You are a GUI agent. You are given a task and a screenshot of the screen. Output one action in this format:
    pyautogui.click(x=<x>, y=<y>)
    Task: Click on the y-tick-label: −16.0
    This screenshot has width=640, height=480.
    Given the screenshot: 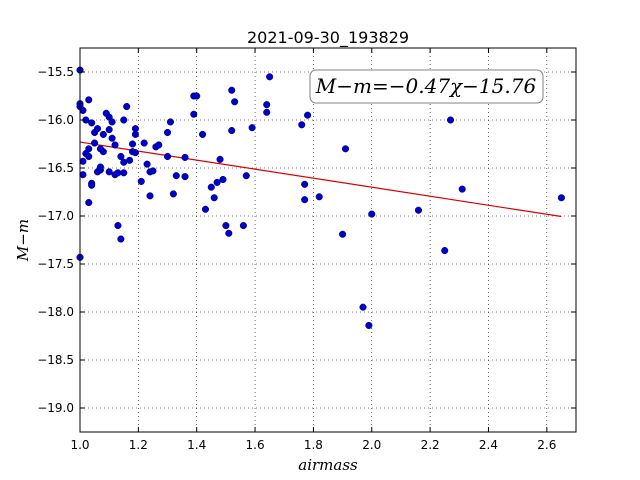 What is the action you would take?
    pyautogui.click(x=55, y=120)
    